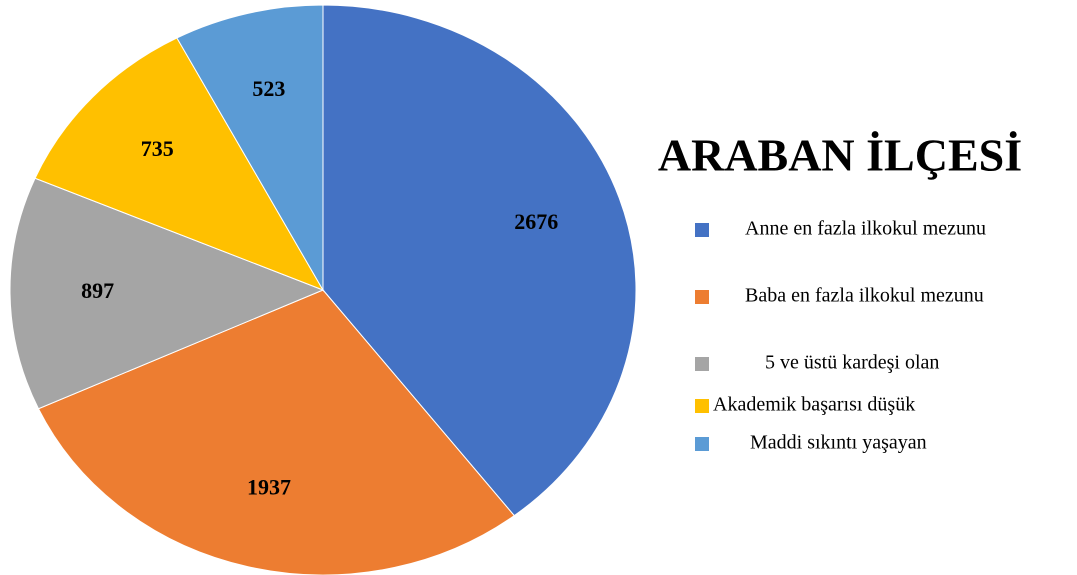  Describe the element at coordinates (268, 88) in the screenshot. I see `data-label: 523` at that location.